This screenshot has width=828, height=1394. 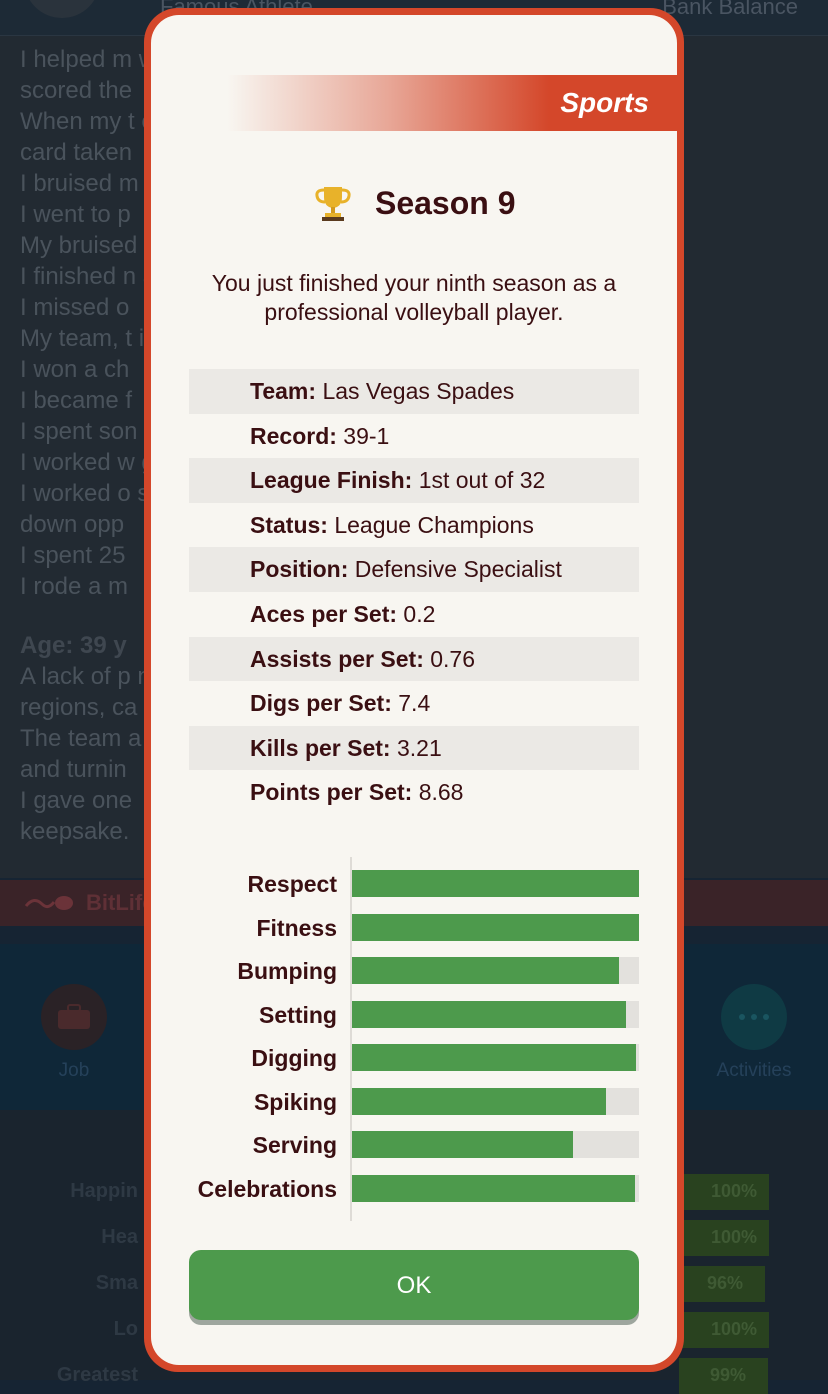 I want to click on stat-value: 39-1, so click(x=366, y=435).